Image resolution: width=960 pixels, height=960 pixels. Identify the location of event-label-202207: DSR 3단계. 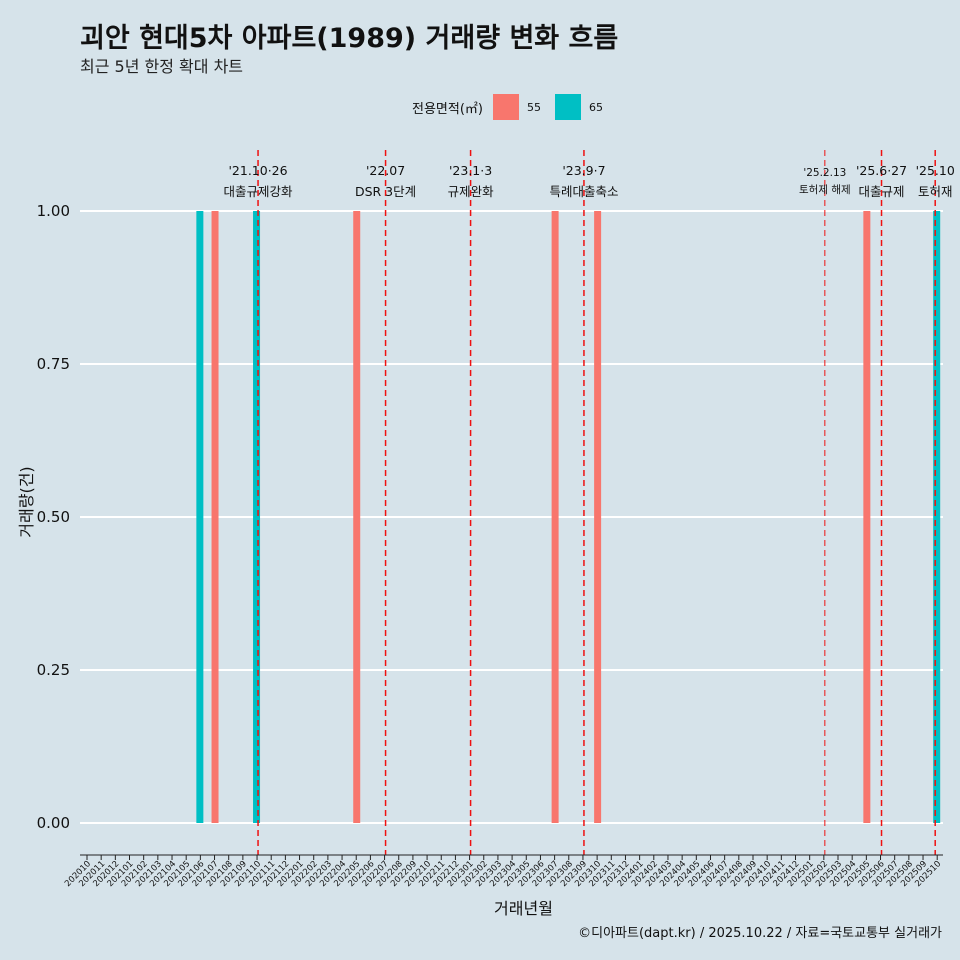
(385, 191).